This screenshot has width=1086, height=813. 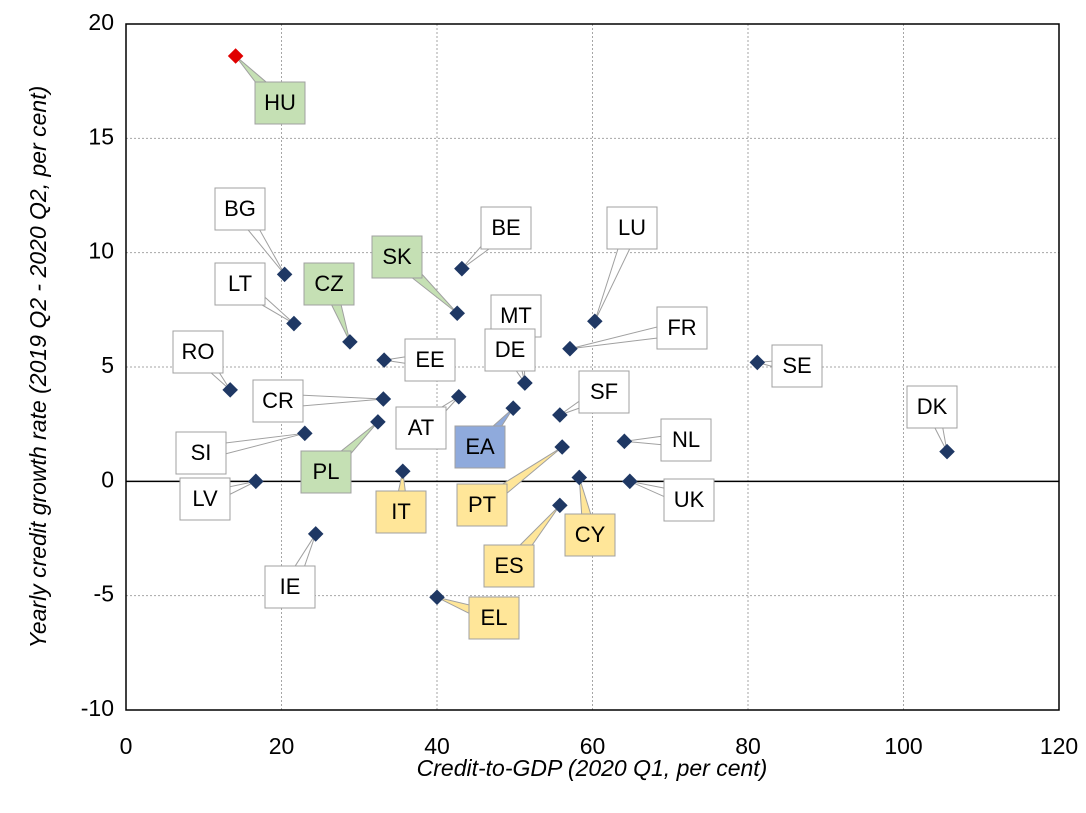 I want to click on point-label: ES, so click(x=508, y=565).